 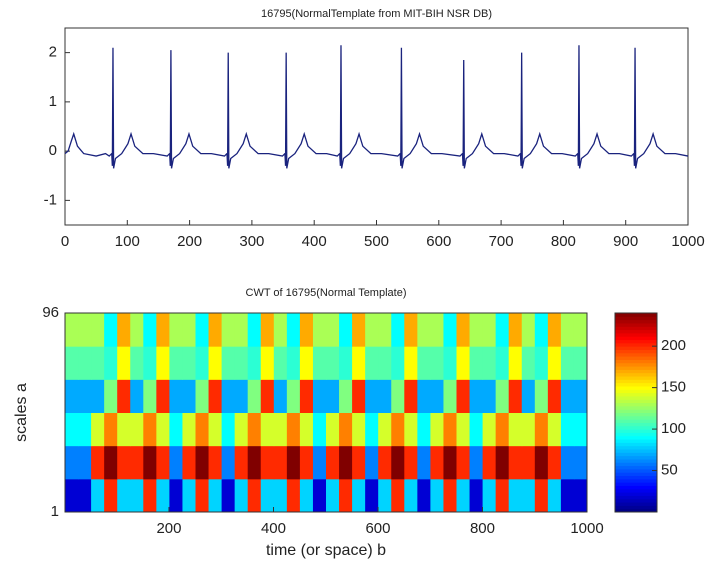 I want to click on colorbar-tick-label: 200, so click(x=673, y=345).